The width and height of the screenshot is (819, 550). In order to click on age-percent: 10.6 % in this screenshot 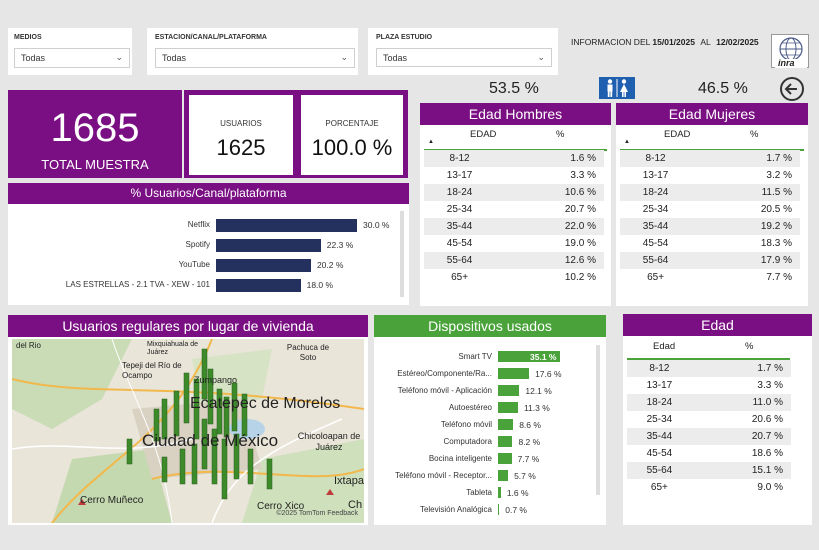, I will do `click(549, 192)`.